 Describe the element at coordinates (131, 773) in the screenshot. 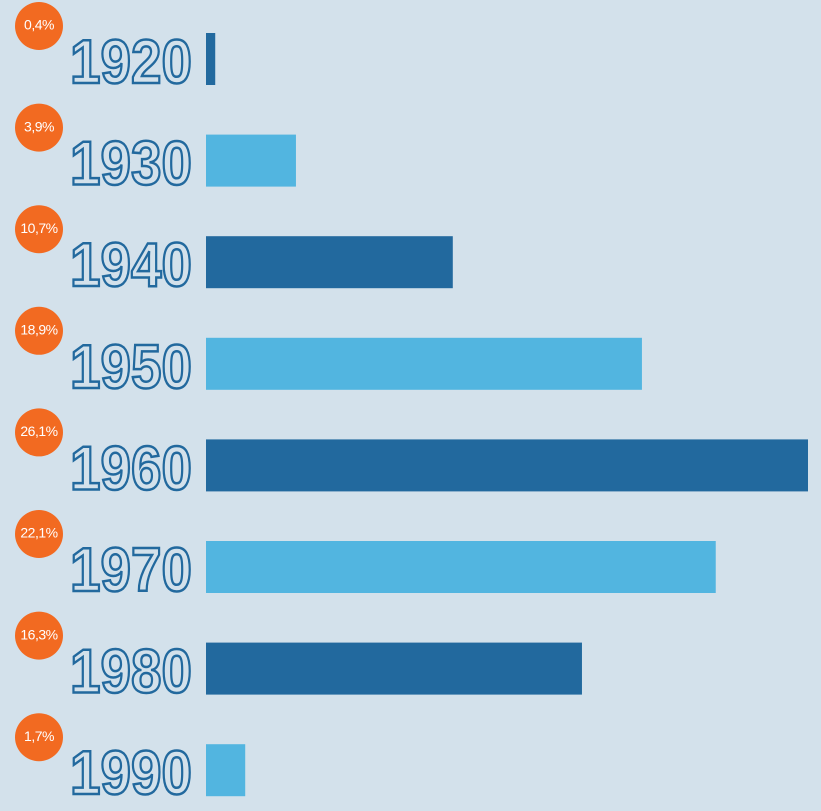

I see `year-label: 1990` at that location.